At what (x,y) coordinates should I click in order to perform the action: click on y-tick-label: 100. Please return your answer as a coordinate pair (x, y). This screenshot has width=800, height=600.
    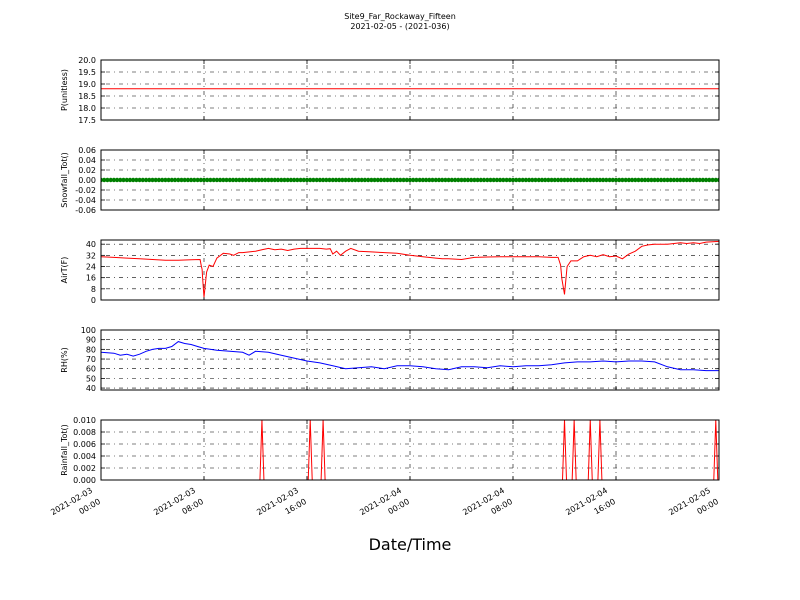
    Looking at the image, I should click on (88, 330).